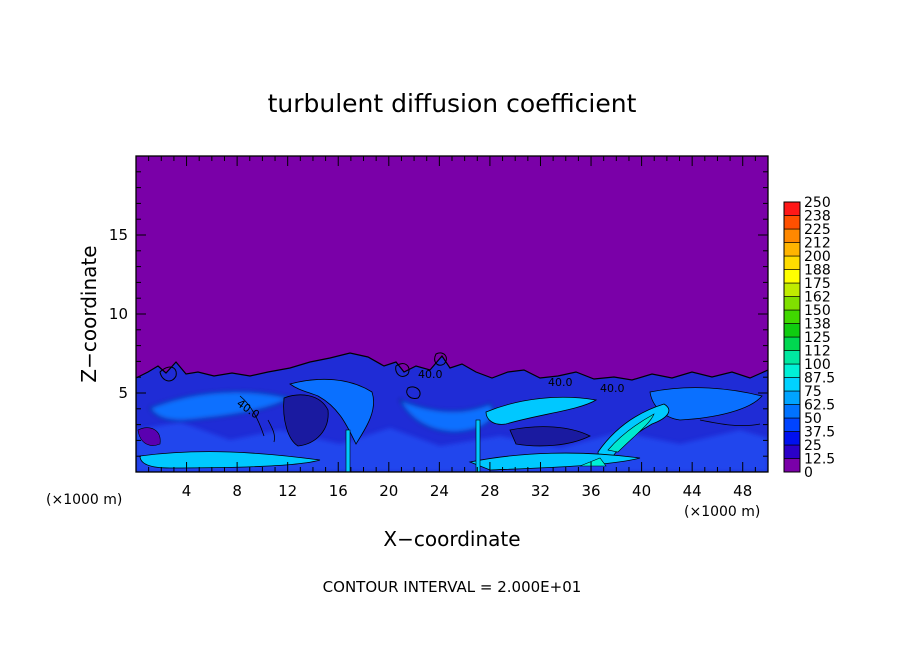 The height and width of the screenshot is (654, 904). Describe the element at coordinates (813, 419) in the screenshot. I see `colorbar-label: 50` at that location.